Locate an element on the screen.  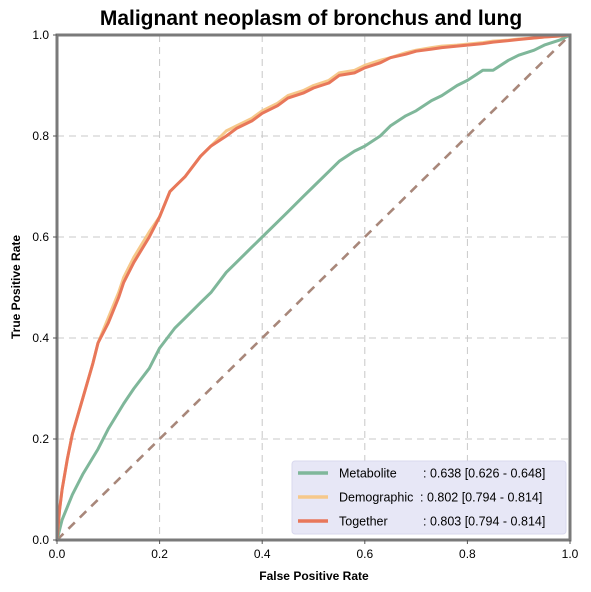
y-tick-label: 0.8 is located at coordinates (40, 136).